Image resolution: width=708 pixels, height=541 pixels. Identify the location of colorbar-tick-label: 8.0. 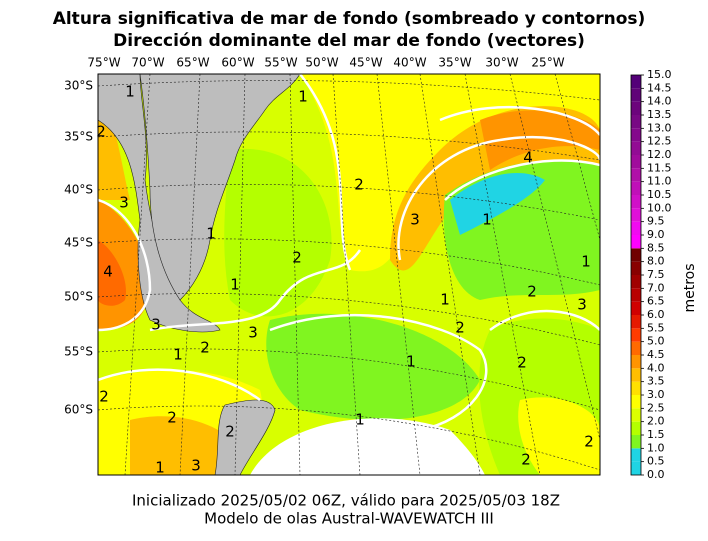
(656, 261).